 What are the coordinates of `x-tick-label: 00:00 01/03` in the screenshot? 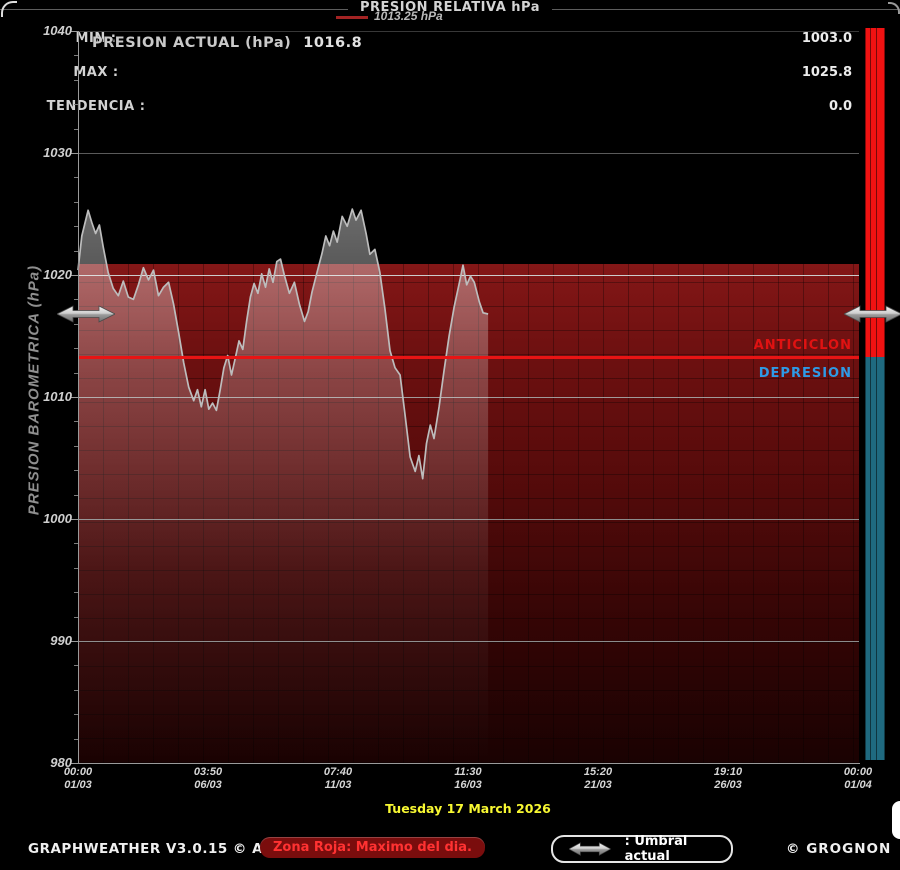 It's located at (78, 778).